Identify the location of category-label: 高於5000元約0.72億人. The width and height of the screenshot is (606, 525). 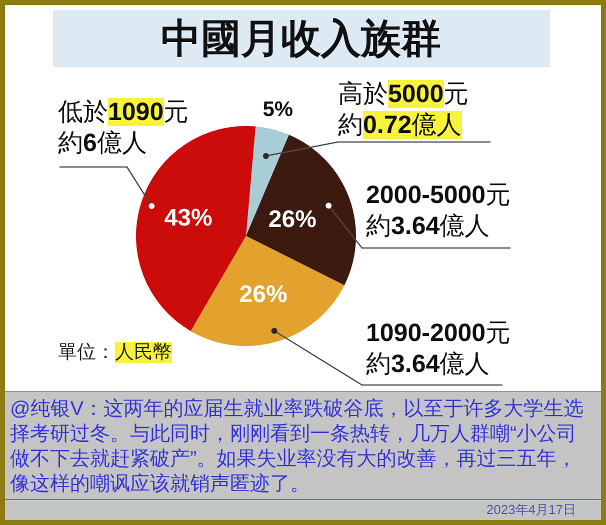
(404, 110).